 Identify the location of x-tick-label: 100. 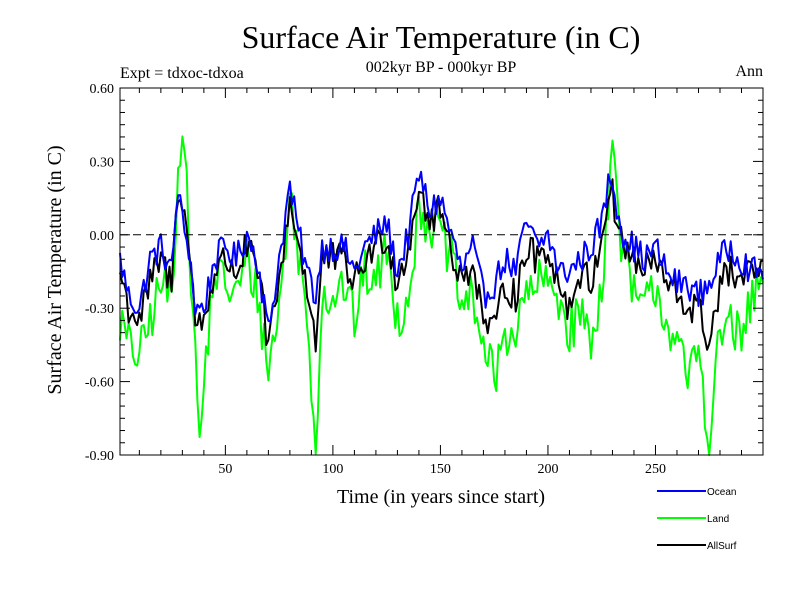
(332, 469).